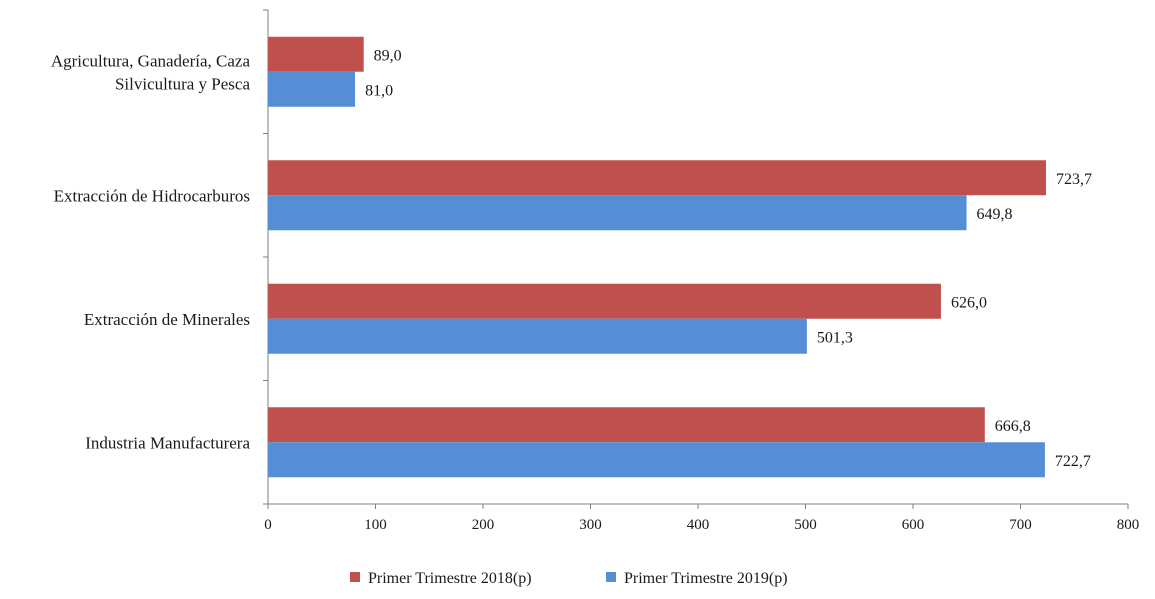 The image size is (1155, 599). I want to click on data-label: 649,8, so click(995, 214).